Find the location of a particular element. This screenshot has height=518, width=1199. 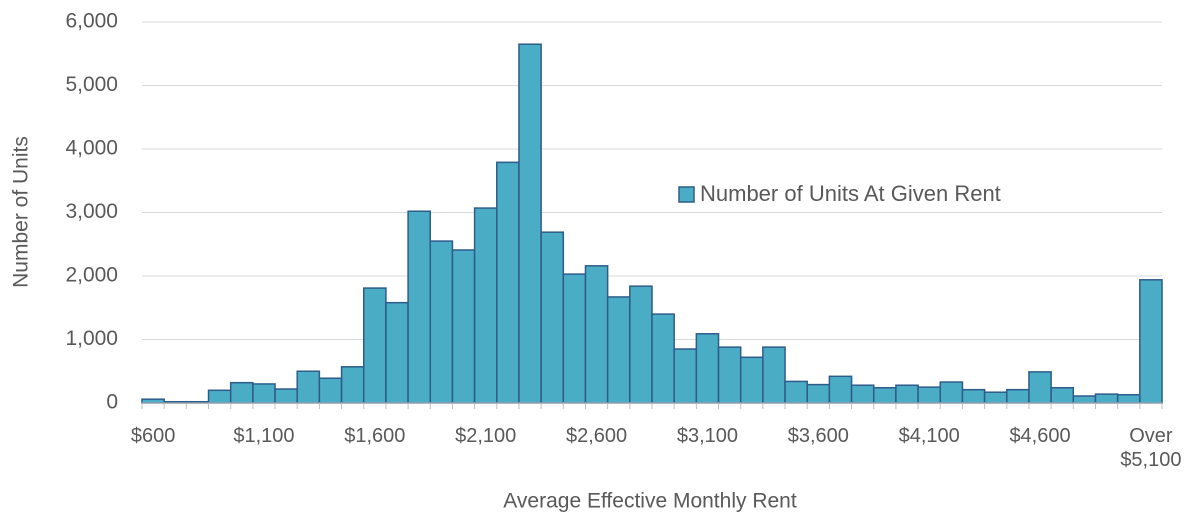

y-tick-label: 0 is located at coordinates (112, 402).